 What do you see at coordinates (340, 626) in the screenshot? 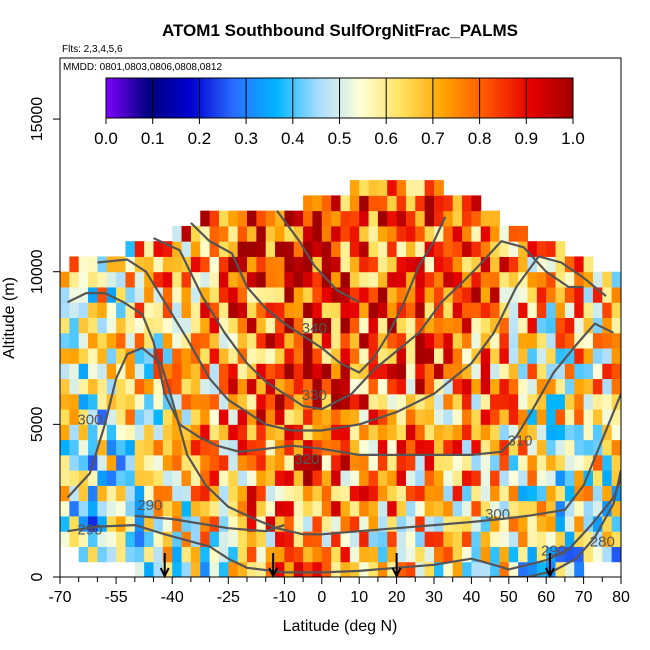
I see `x-axis-label: Latitude (deg N)` at bounding box center [340, 626].